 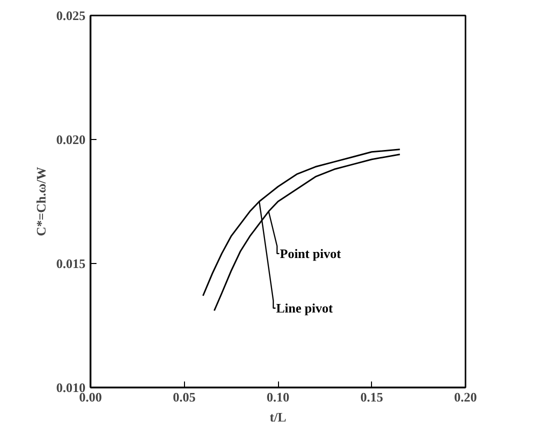 What do you see at coordinates (278, 397) in the screenshot?
I see `x-tick-label: 0.10` at bounding box center [278, 397].